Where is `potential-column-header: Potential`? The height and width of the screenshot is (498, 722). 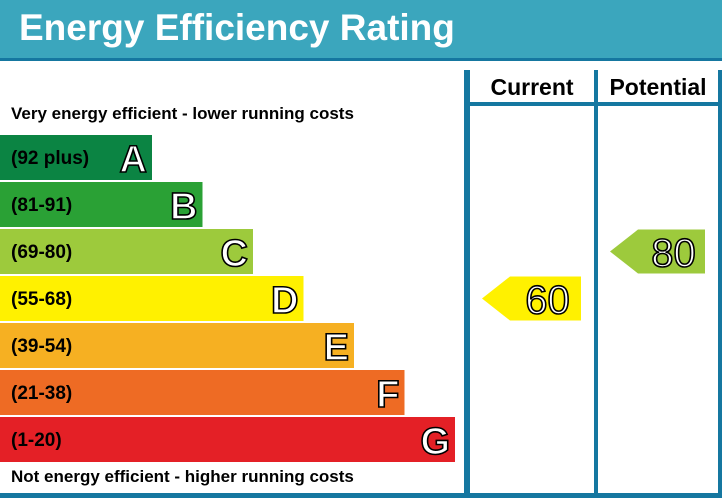
potential-column-header: Potential is located at coordinates (658, 87).